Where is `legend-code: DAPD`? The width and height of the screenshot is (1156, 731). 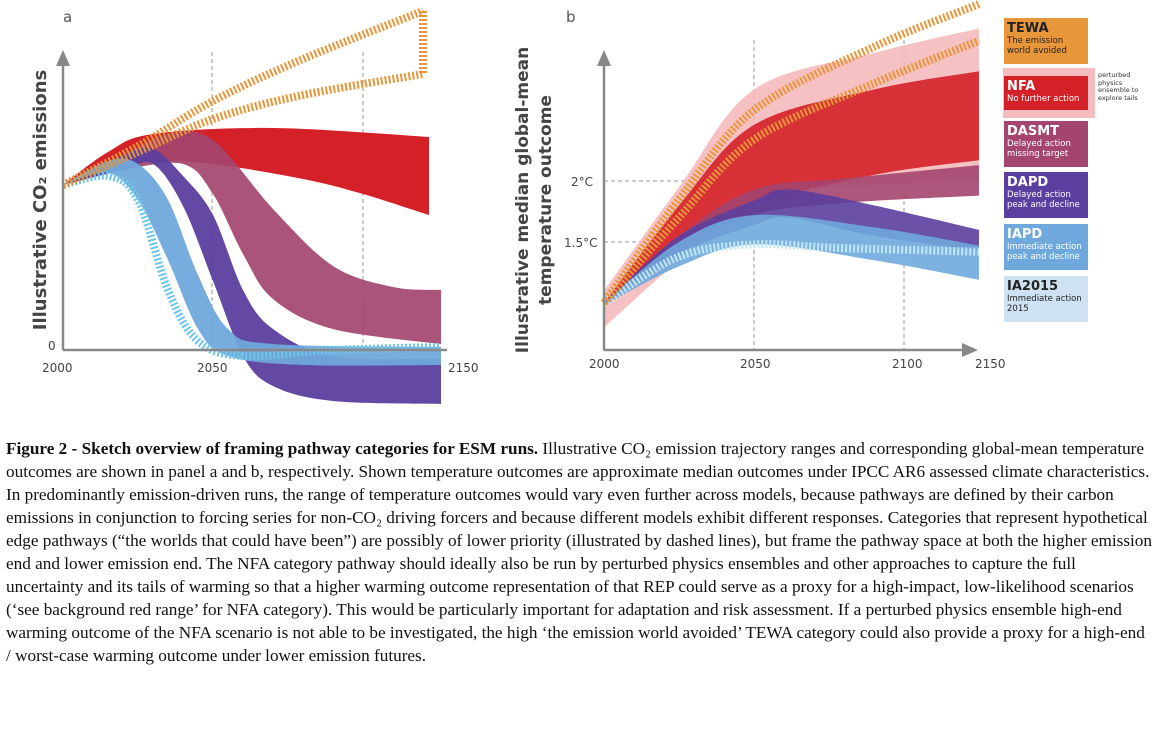 legend-code: DAPD is located at coordinates (1028, 182).